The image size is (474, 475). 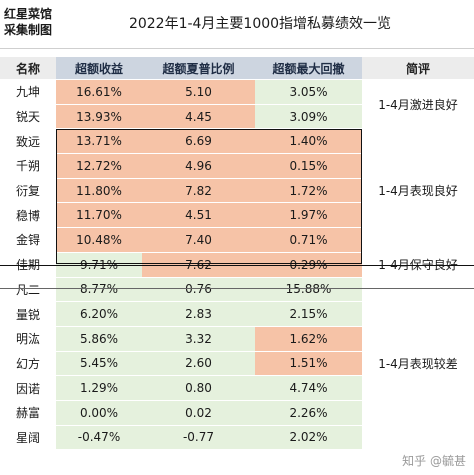 What do you see at coordinates (28, 438) in the screenshot?
I see `fund-name-cell: 星阔` at bounding box center [28, 438].